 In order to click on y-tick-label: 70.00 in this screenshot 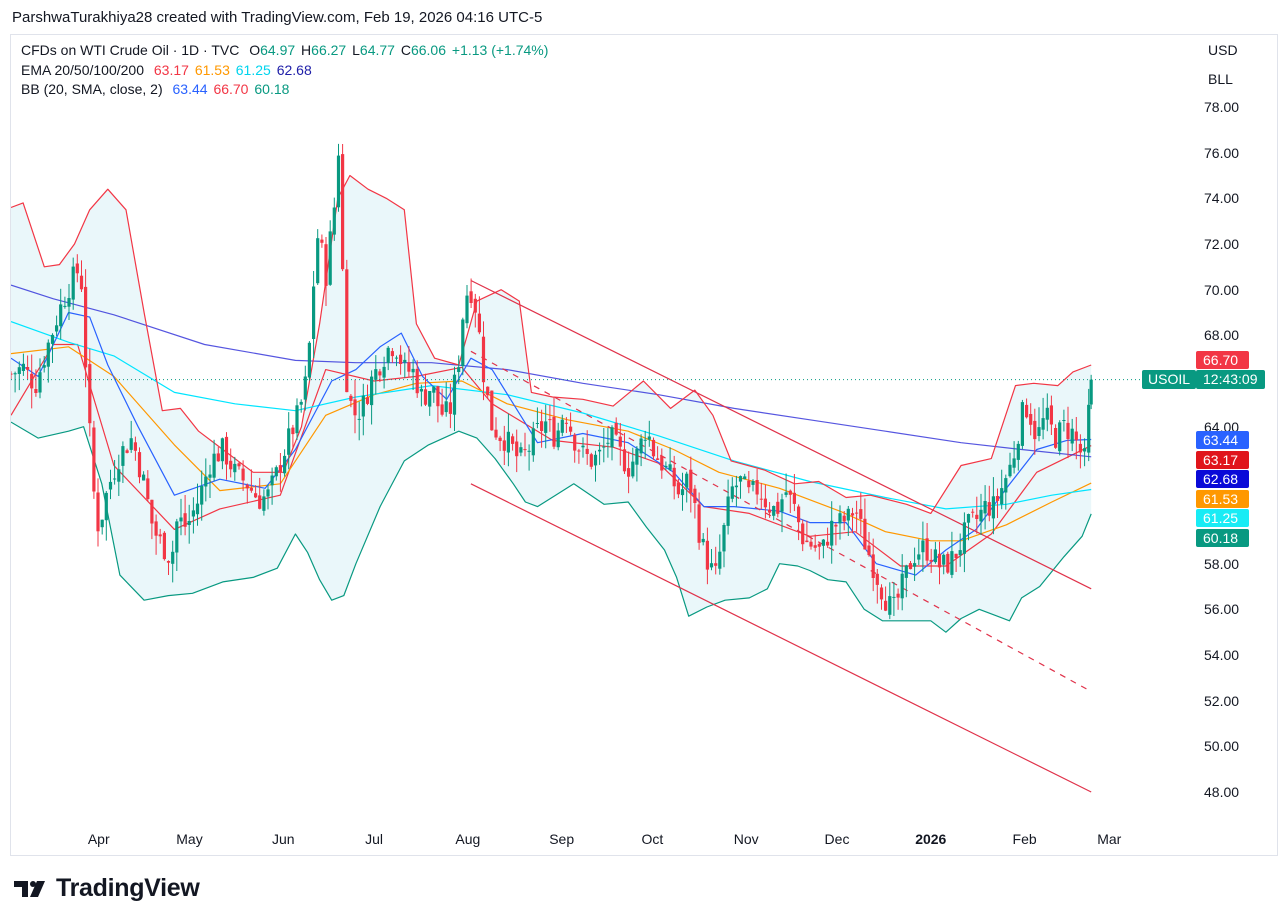, I will do `click(1222, 289)`.